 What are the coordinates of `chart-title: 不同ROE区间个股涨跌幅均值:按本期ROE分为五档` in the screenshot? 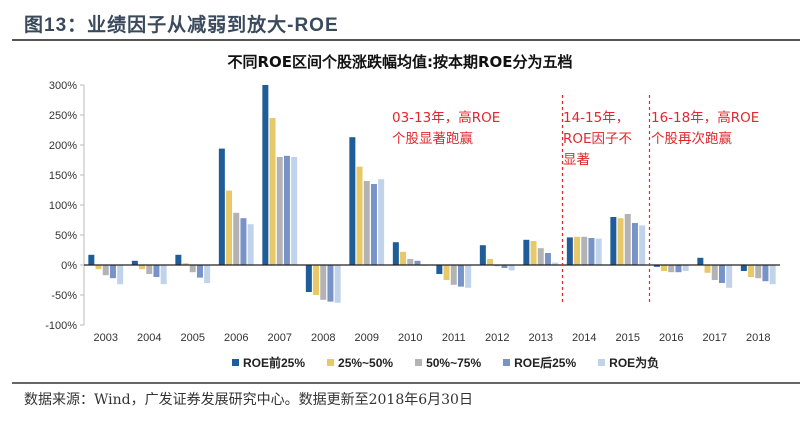 It's located at (399, 62).